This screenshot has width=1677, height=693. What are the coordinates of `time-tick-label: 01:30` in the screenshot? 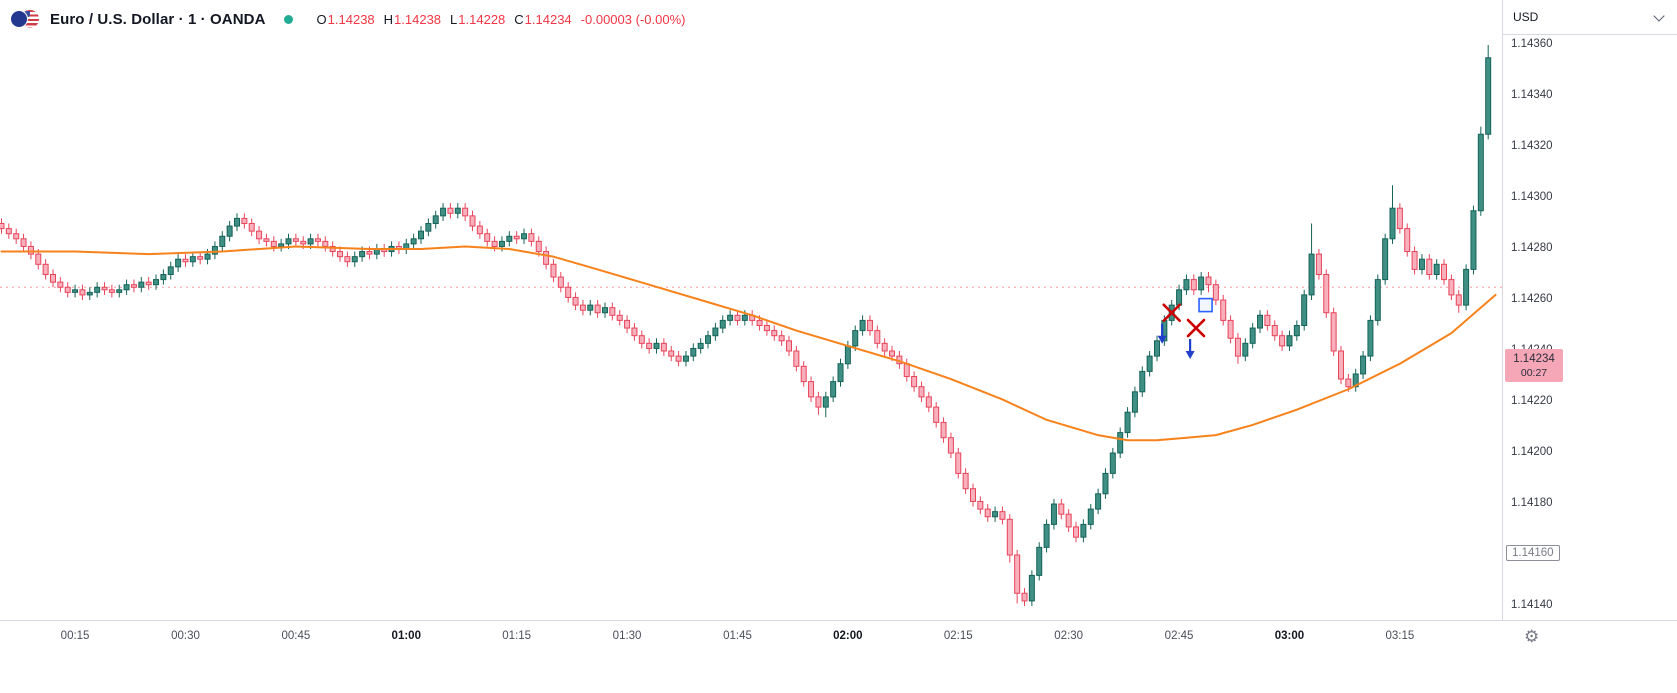 It's located at (627, 636).